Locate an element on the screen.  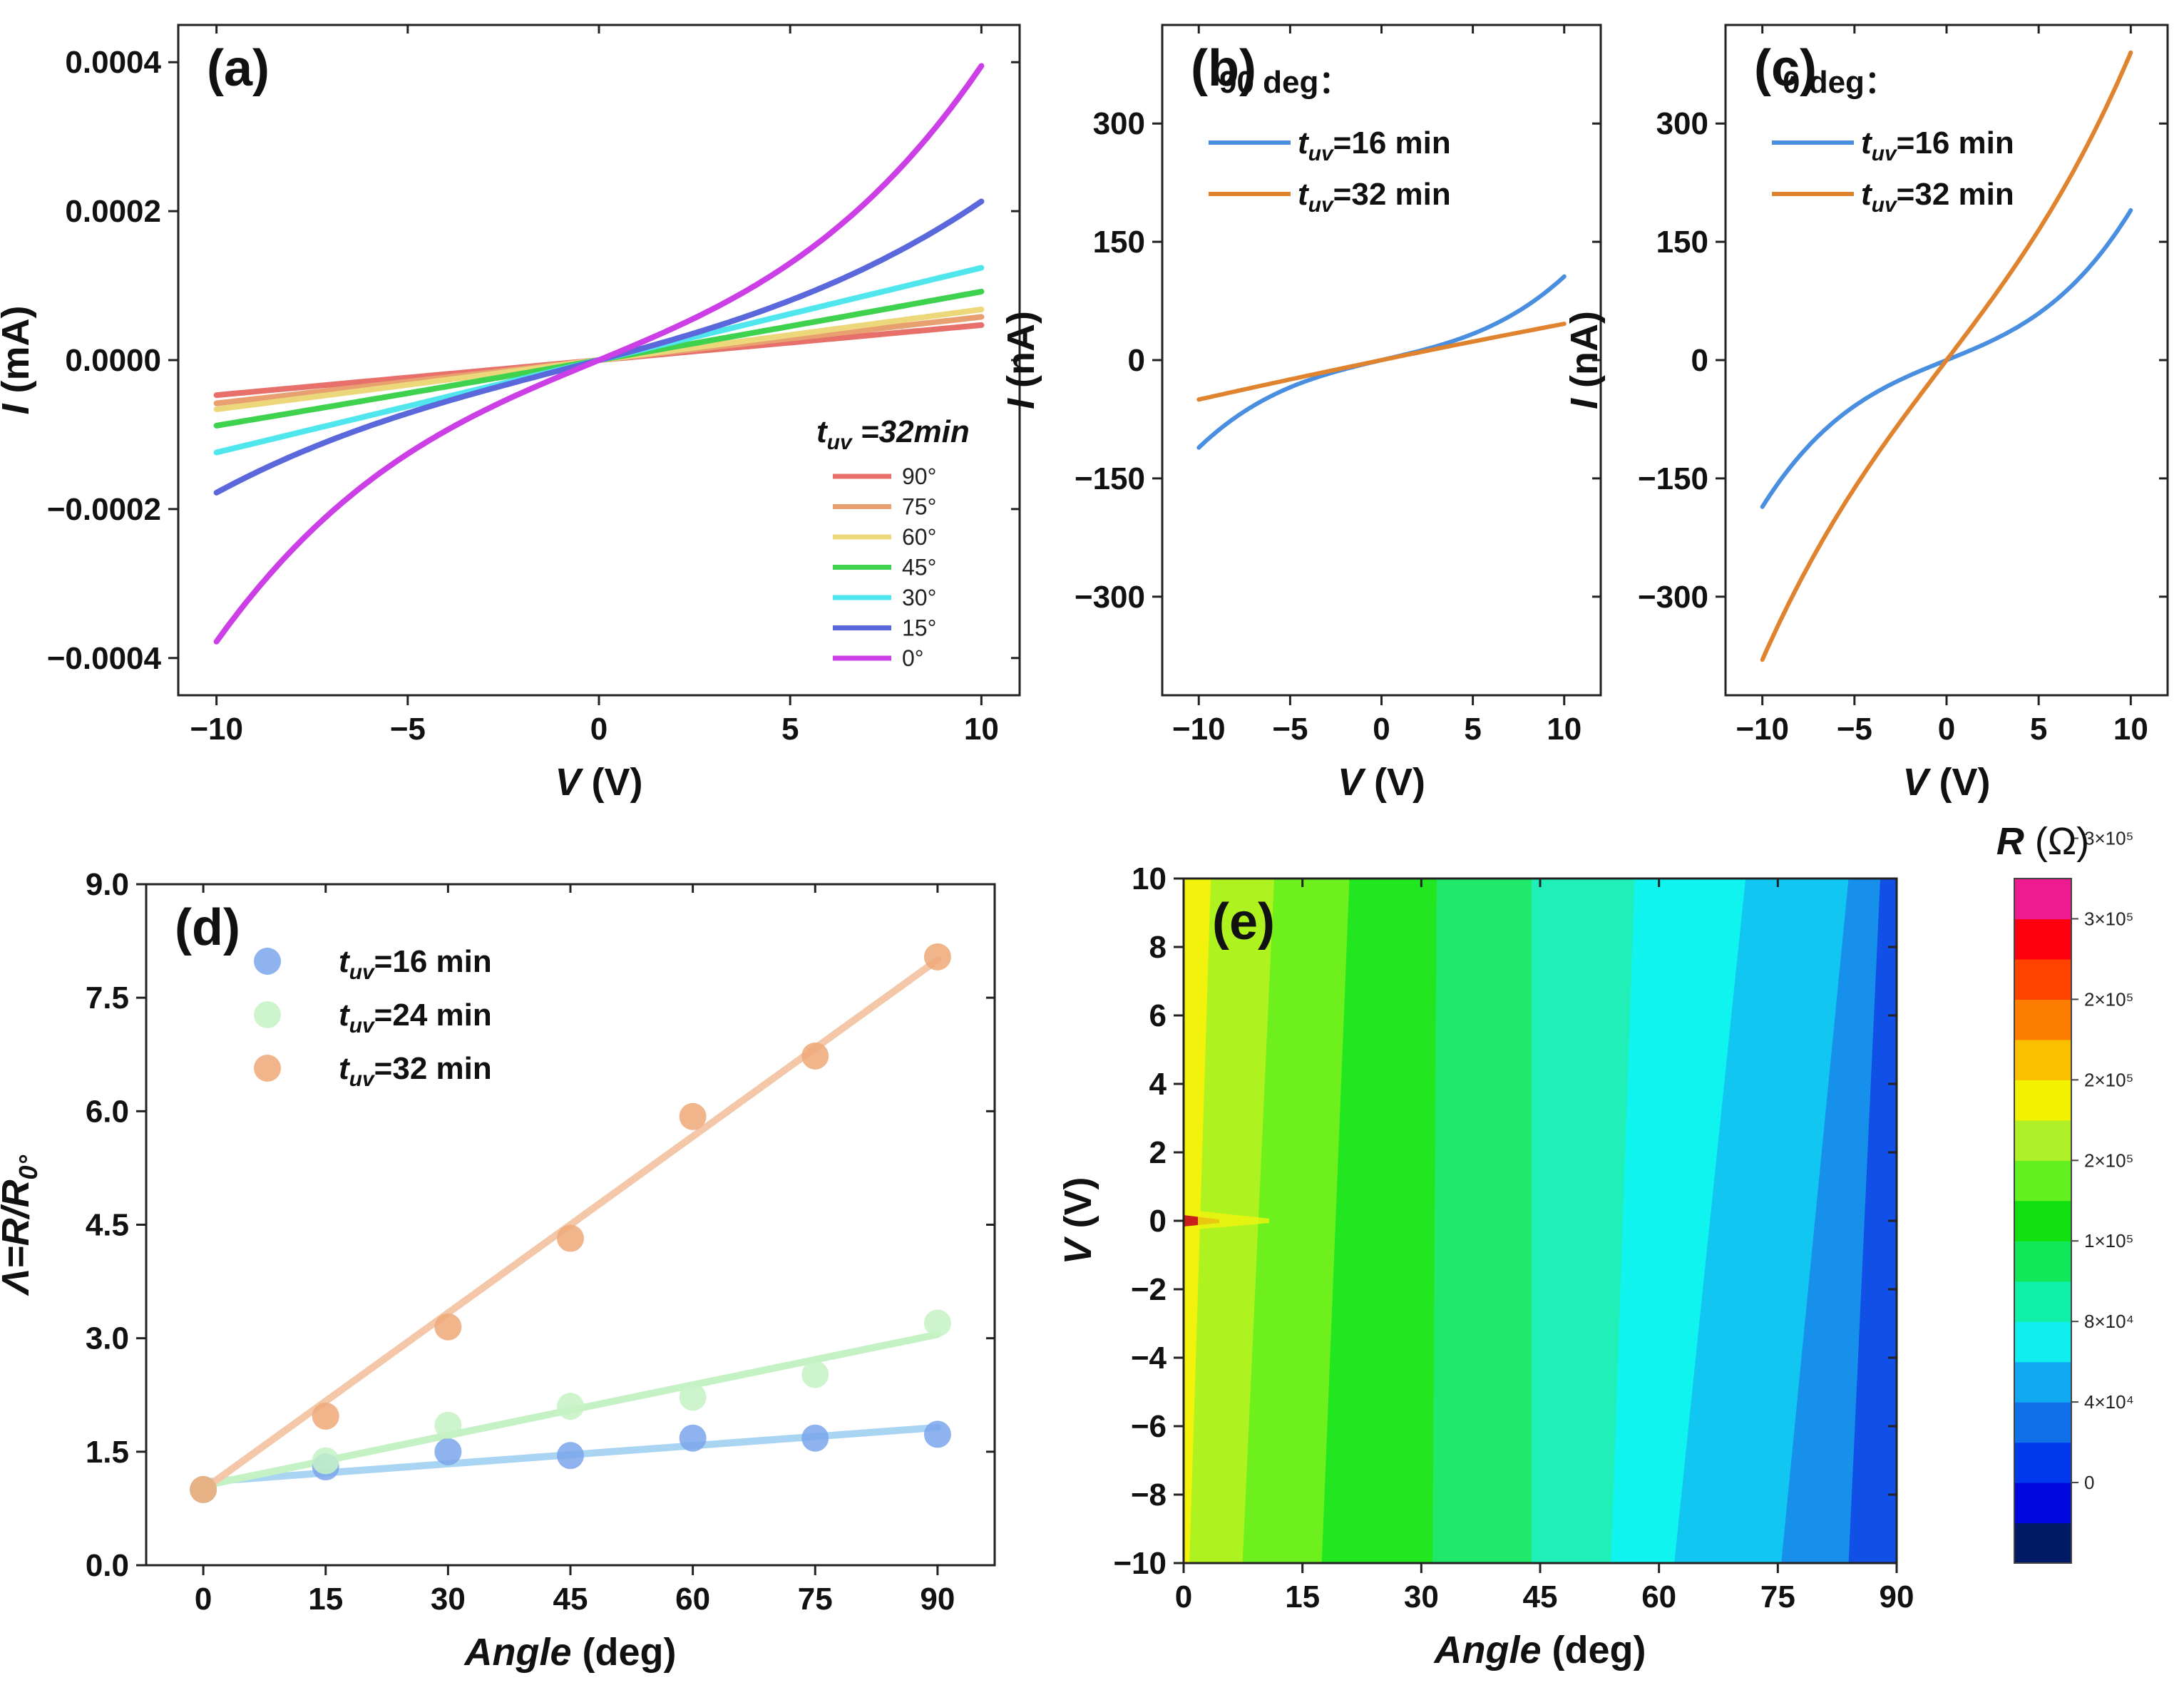
x-axis-label: V (V) is located at coordinates (1946, 782).